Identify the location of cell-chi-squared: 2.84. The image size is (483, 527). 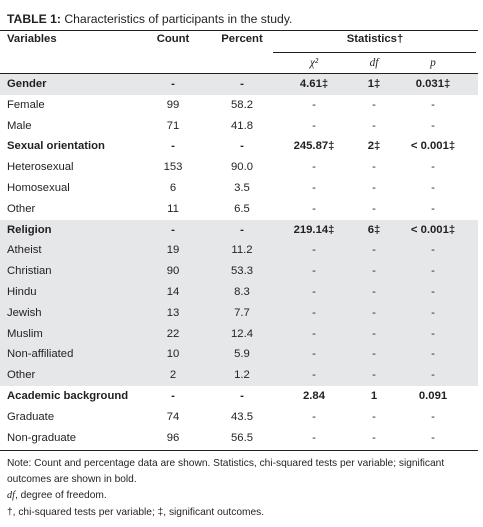
(314, 396).